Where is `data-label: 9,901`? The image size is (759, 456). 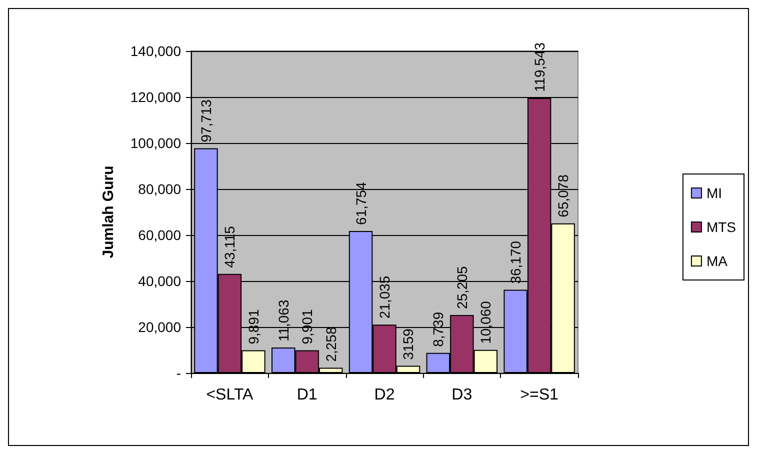 data-label: 9,901 is located at coordinates (307, 326).